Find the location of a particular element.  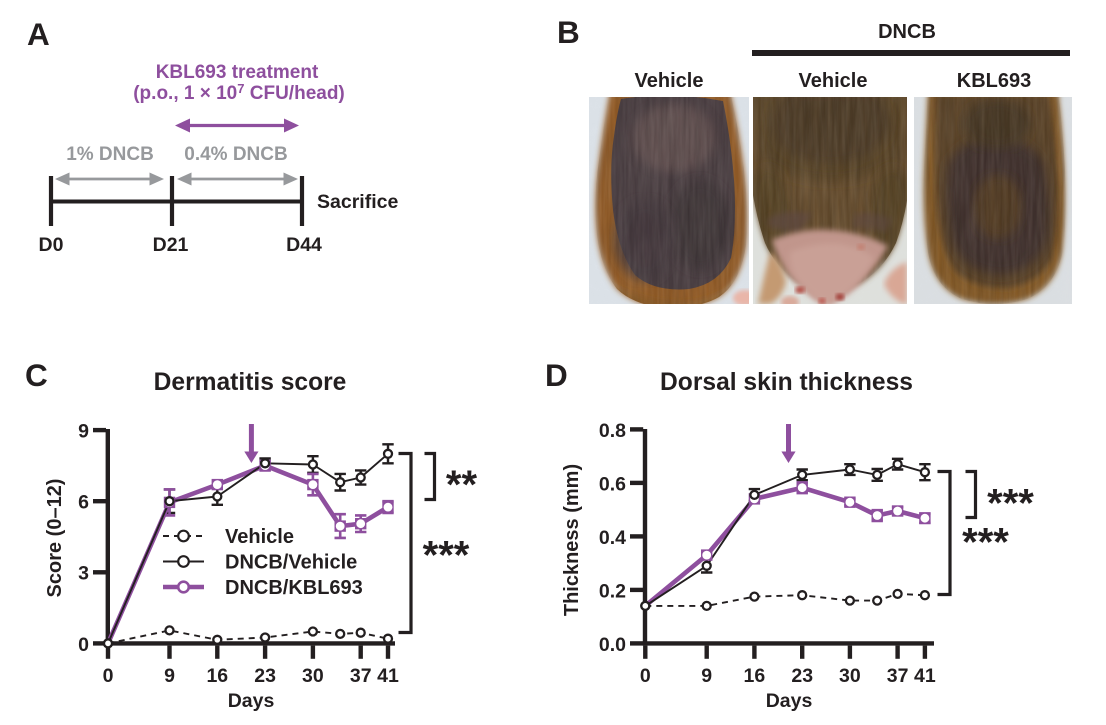

svg-text: Dermatitis score is located at coordinates (250, 382).